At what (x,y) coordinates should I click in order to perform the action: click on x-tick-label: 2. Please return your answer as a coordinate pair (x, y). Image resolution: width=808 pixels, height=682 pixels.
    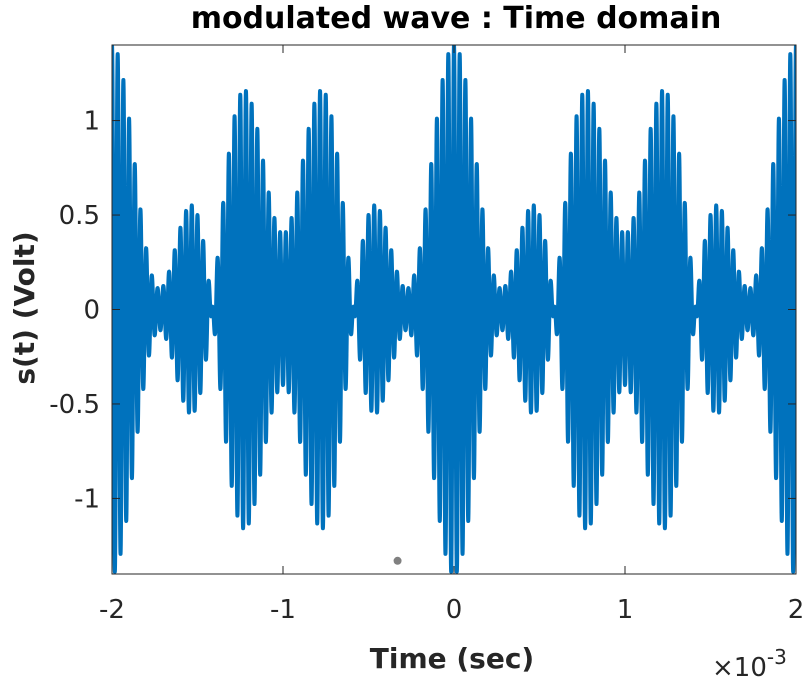
    Looking at the image, I should click on (796, 610).